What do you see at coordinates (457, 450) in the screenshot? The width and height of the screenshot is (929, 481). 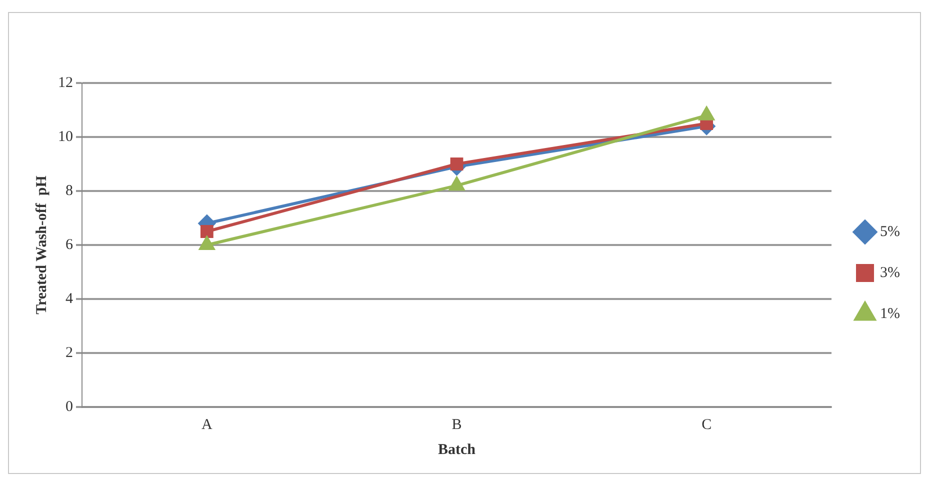 I see `x-axis-title: Batch` at bounding box center [457, 450].